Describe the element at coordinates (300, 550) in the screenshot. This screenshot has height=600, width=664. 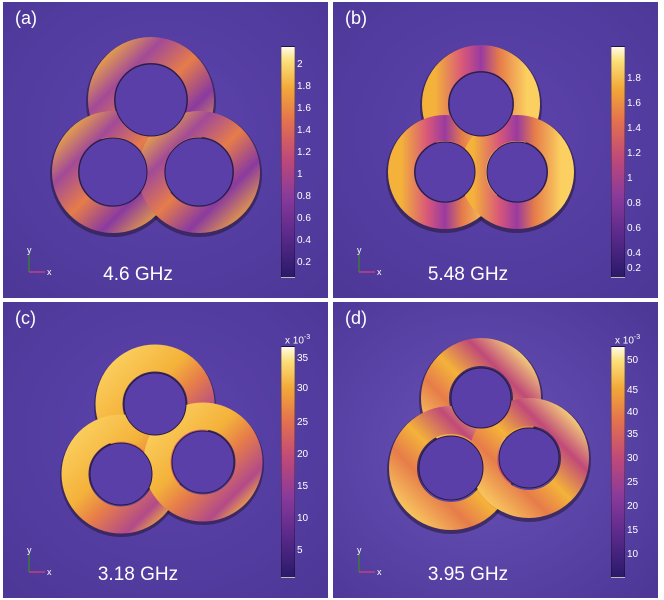
I see `colorbar-tick: 5` at that location.